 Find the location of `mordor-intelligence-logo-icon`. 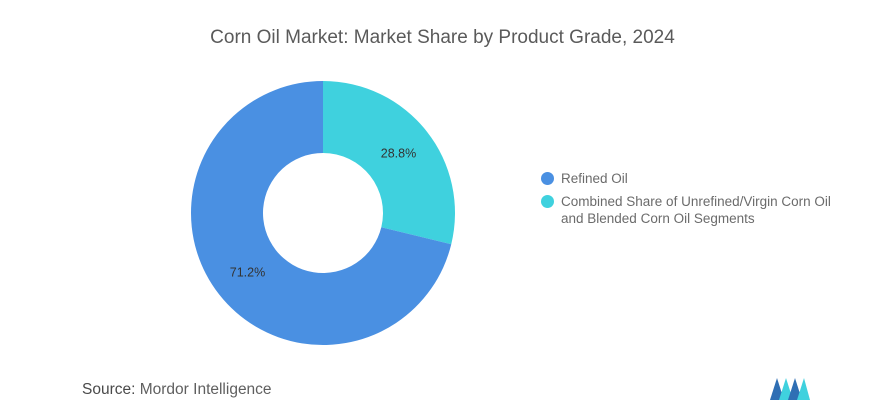

mordor-intelligence-logo-icon is located at coordinates (790, 389).